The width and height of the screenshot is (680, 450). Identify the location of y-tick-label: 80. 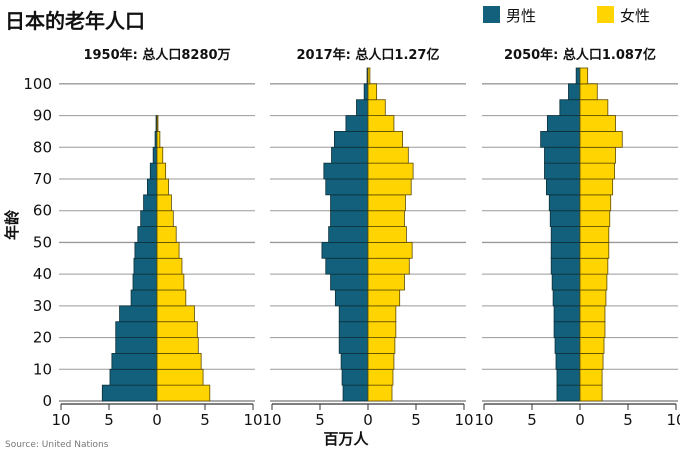
(42, 147).